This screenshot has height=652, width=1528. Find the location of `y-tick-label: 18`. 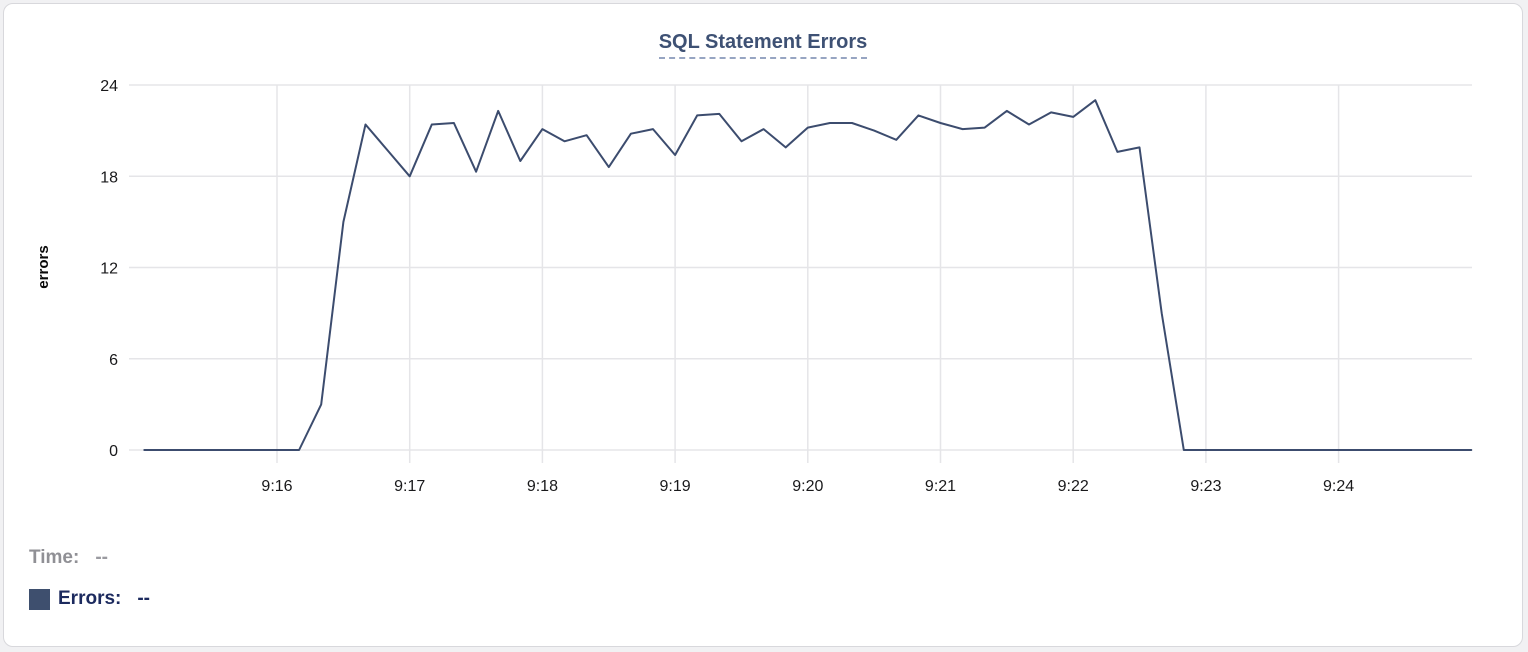

y-tick-label: 18 is located at coordinates (109, 177).